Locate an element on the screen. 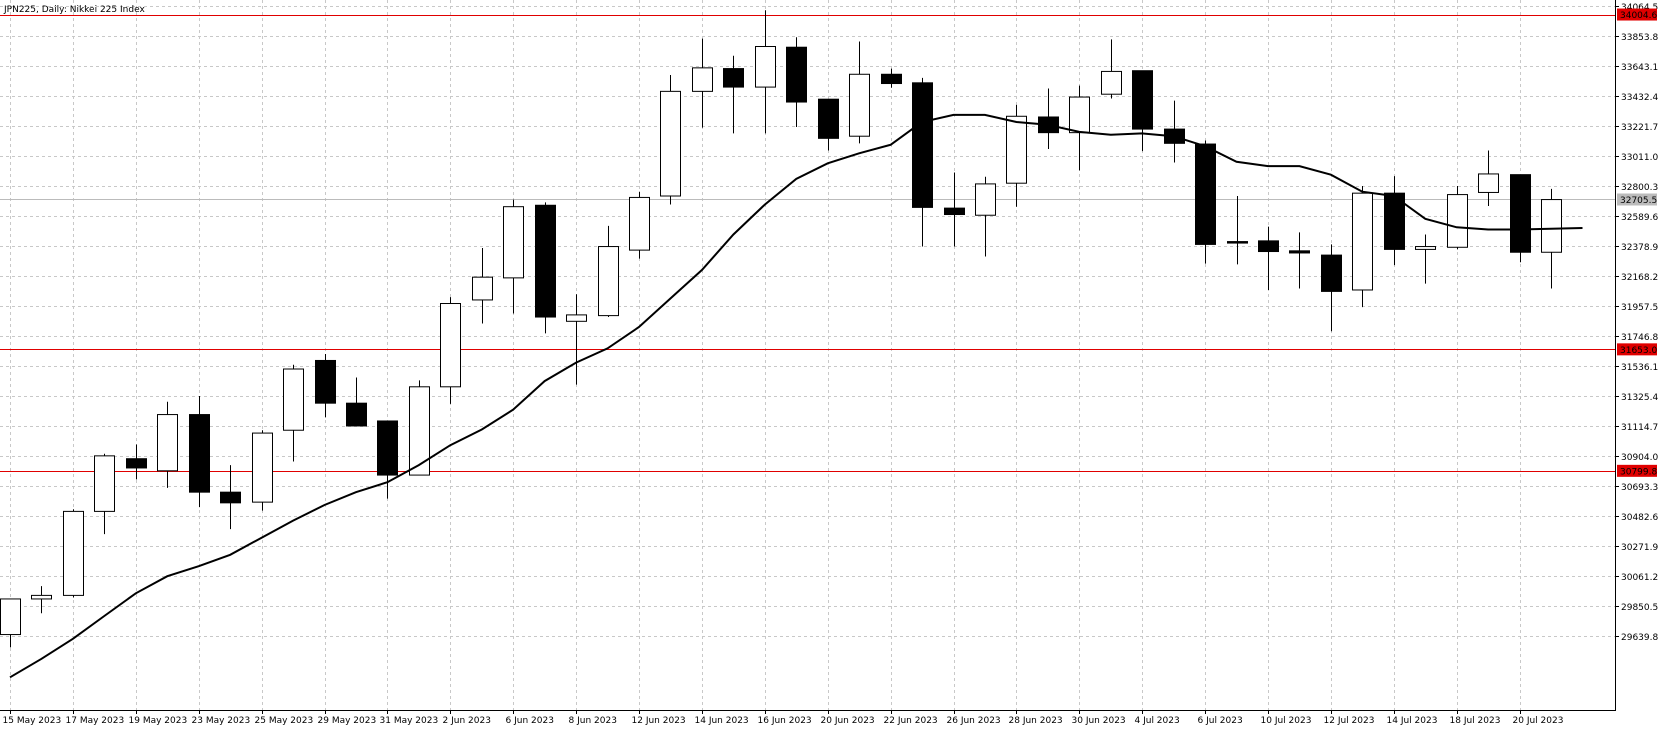 The height and width of the screenshot is (730, 1670). x-tick-label: 16 Jun 2023 is located at coordinates (785, 721).